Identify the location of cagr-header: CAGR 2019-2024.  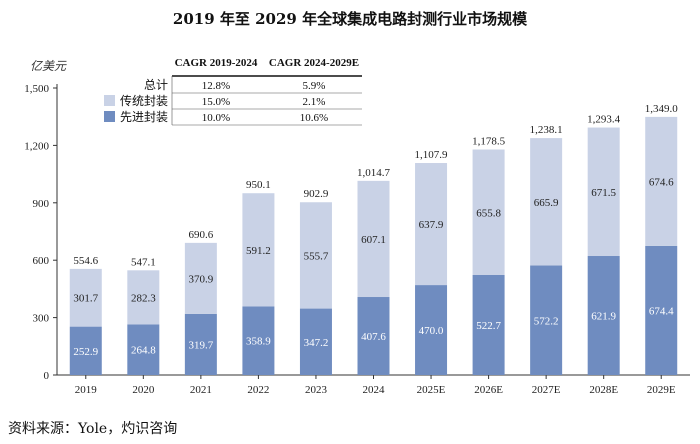
(216, 63).